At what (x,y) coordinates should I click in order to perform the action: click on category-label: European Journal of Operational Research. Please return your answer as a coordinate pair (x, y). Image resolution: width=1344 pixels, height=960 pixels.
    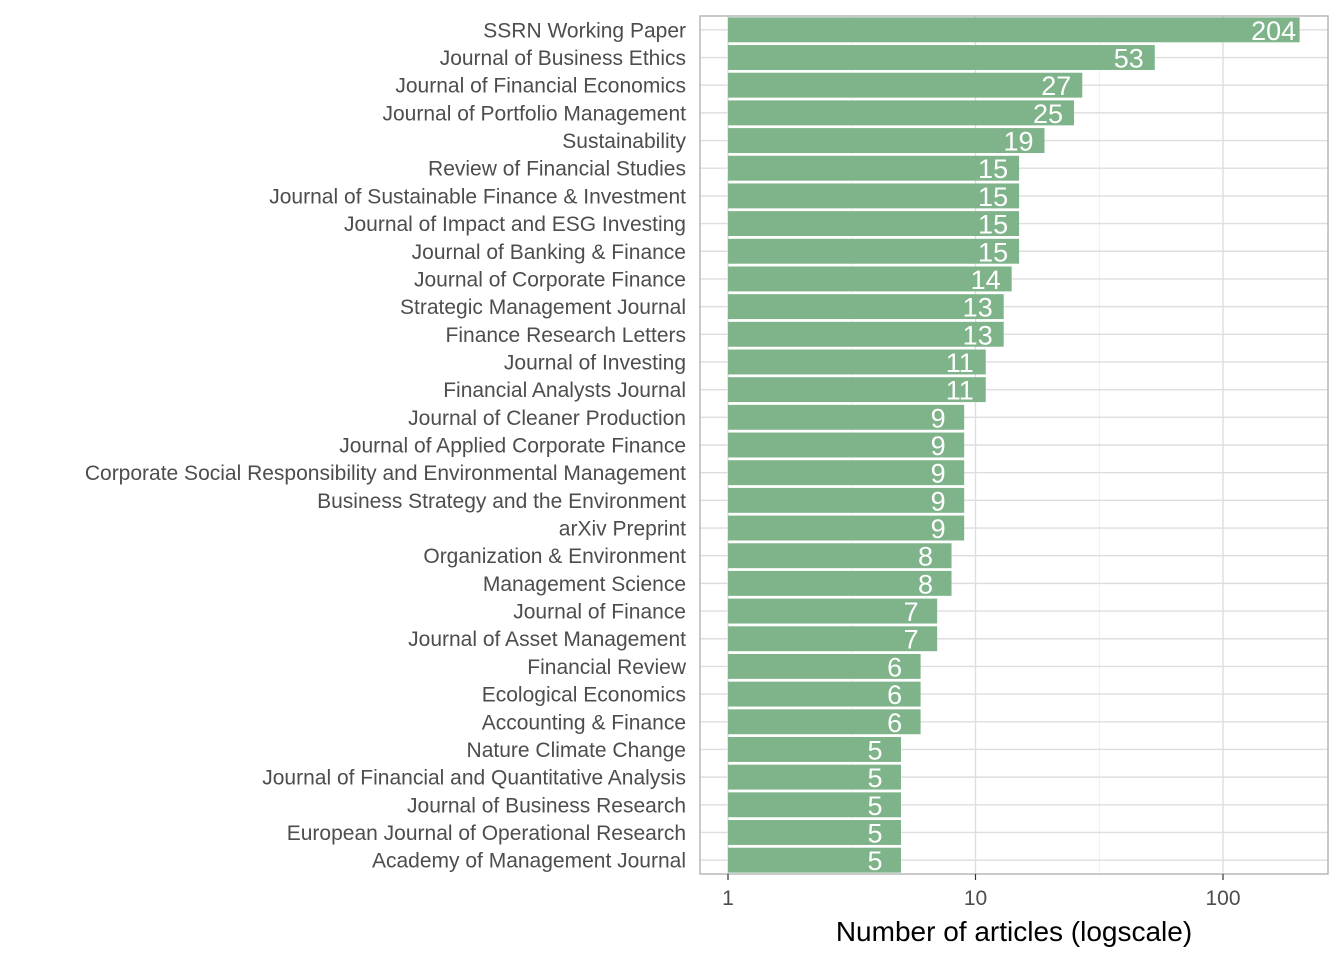
    Looking at the image, I should click on (486, 833).